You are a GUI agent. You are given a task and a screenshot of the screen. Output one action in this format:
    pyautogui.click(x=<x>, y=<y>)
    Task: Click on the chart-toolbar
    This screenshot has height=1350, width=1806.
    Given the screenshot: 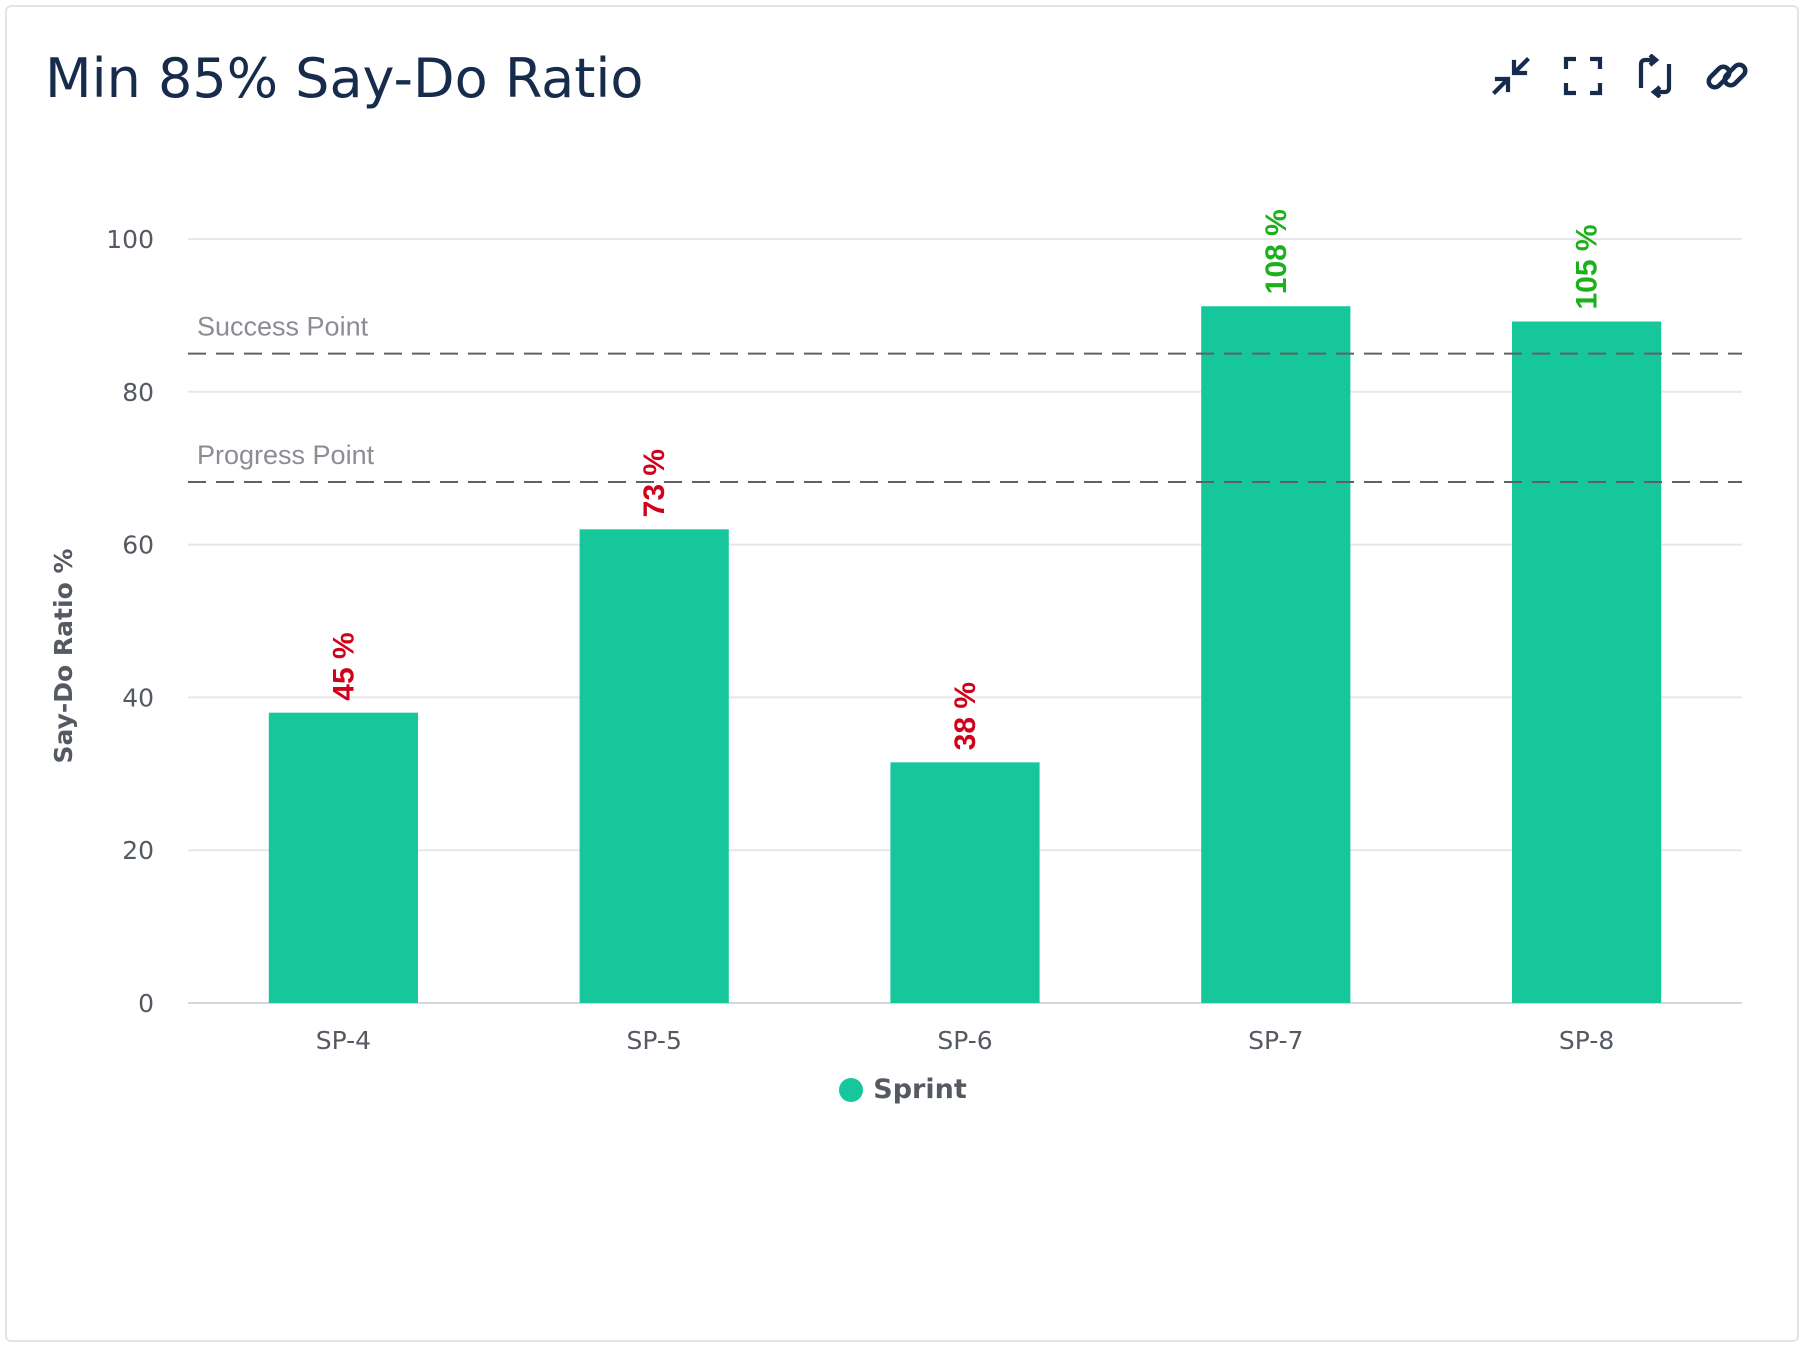 What is the action you would take?
    pyautogui.click(x=1619, y=76)
    